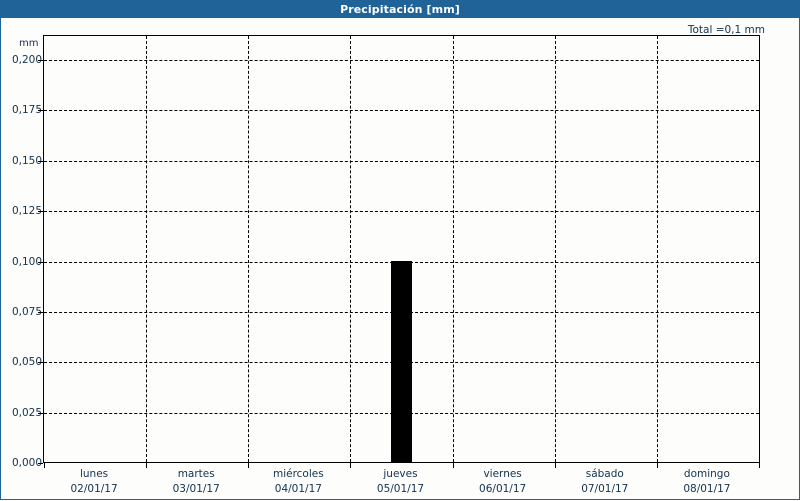 This screenshot has width=800, height=501. What do you see at coordinates (29, 43) in the screenshot?
I see `y-axis-unit-label: mm` at bounding box center [29, 43].